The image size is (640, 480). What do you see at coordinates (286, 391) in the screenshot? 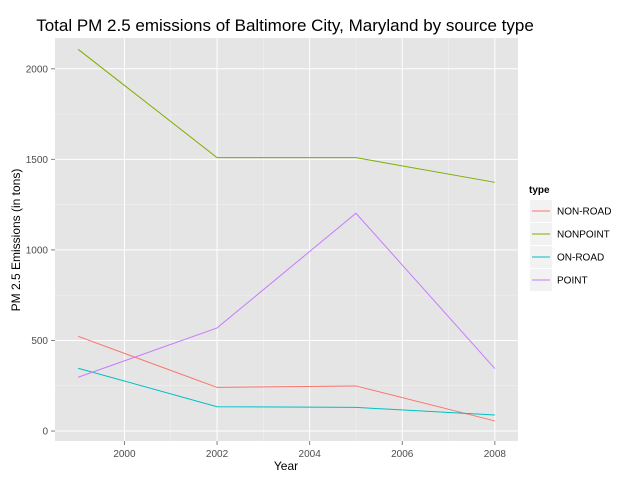
I see `series-line-on-road` at bounding box center [286, 391].